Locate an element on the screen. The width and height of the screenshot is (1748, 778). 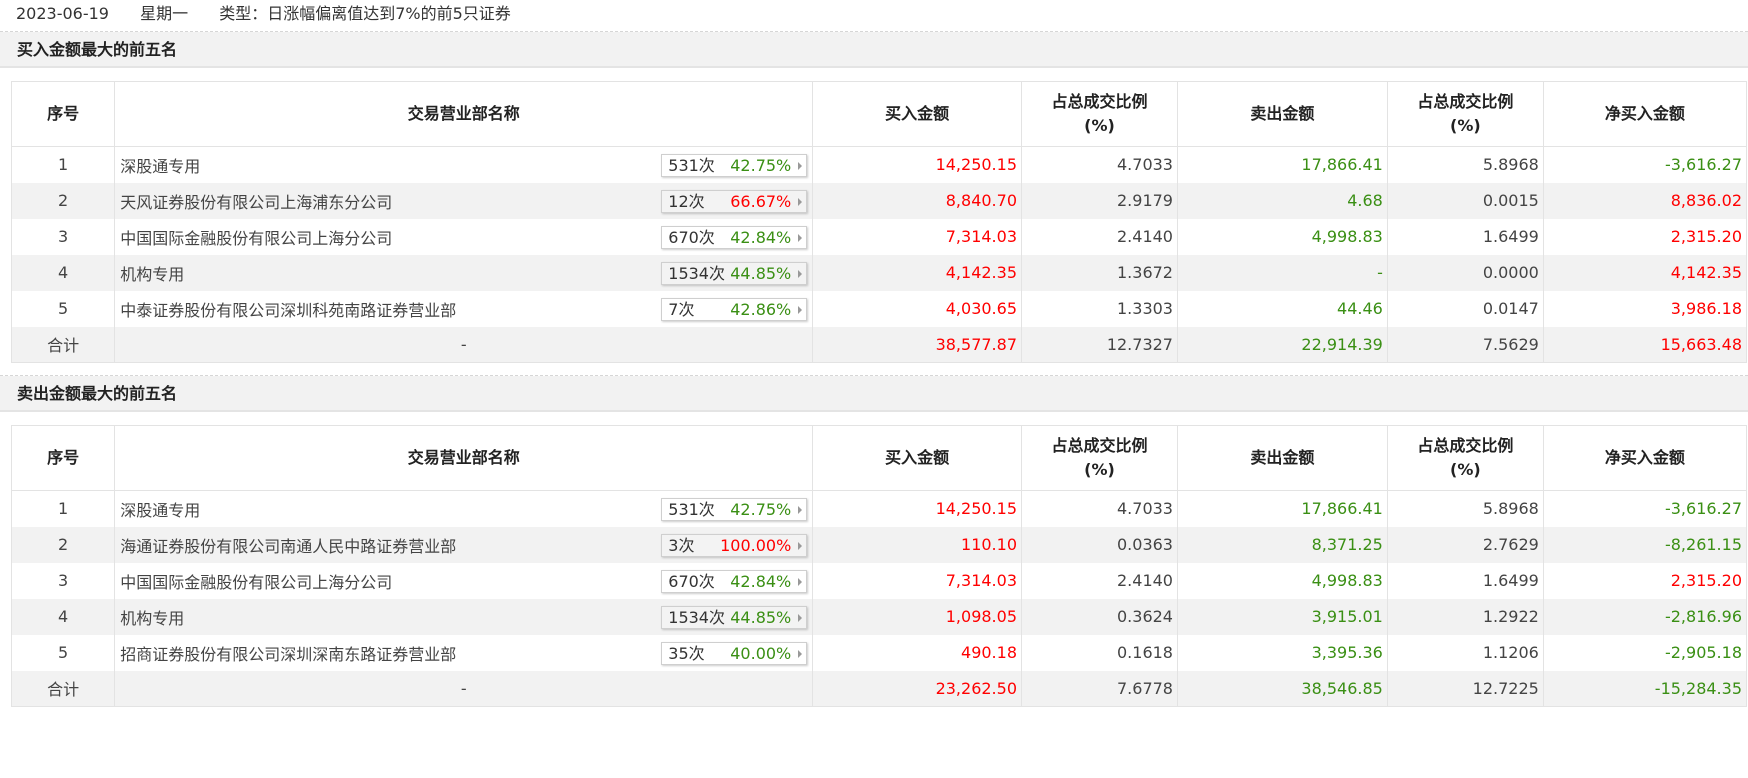
success-rate: 42.75% is located at coordinates (761, 165).